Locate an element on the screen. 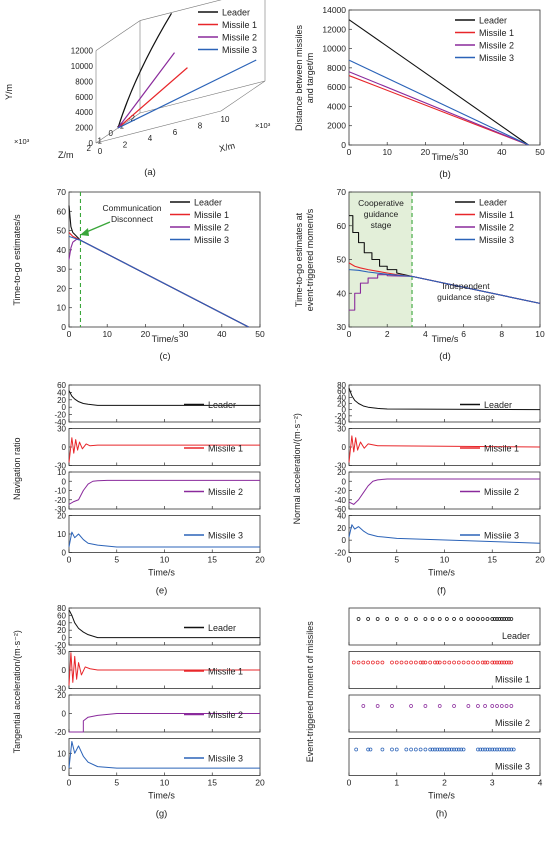  region-label-line: guidance is located at coordinates (381, 214).